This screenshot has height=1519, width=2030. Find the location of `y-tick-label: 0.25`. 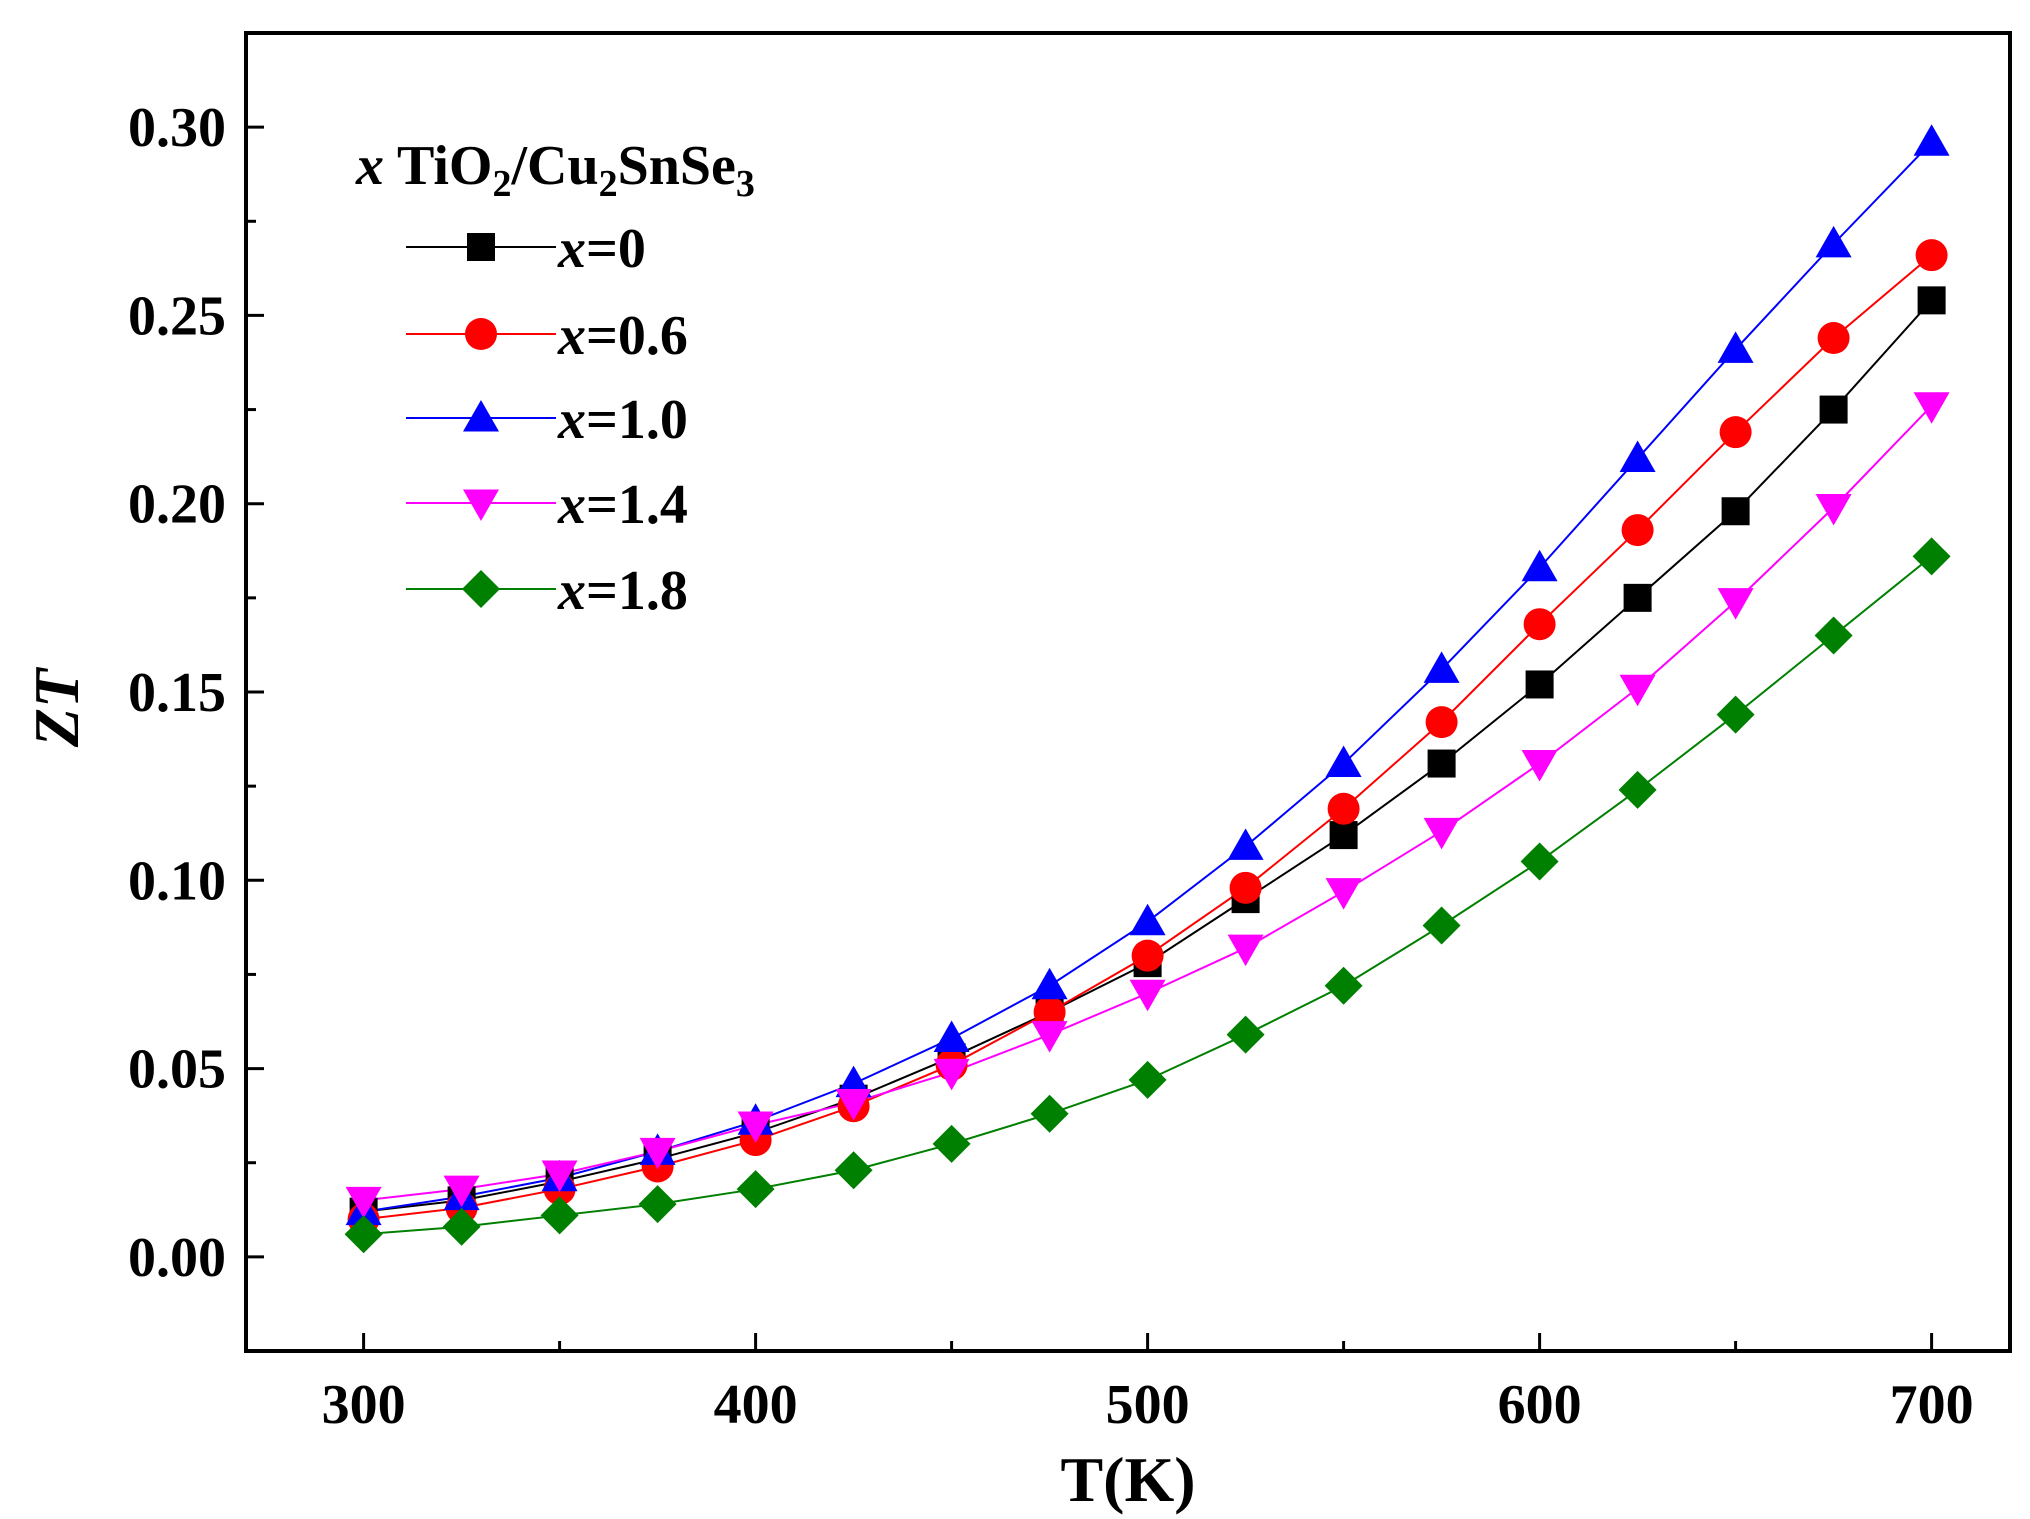

y-tick-label: 0.25 is located at coordinates (177, 316).